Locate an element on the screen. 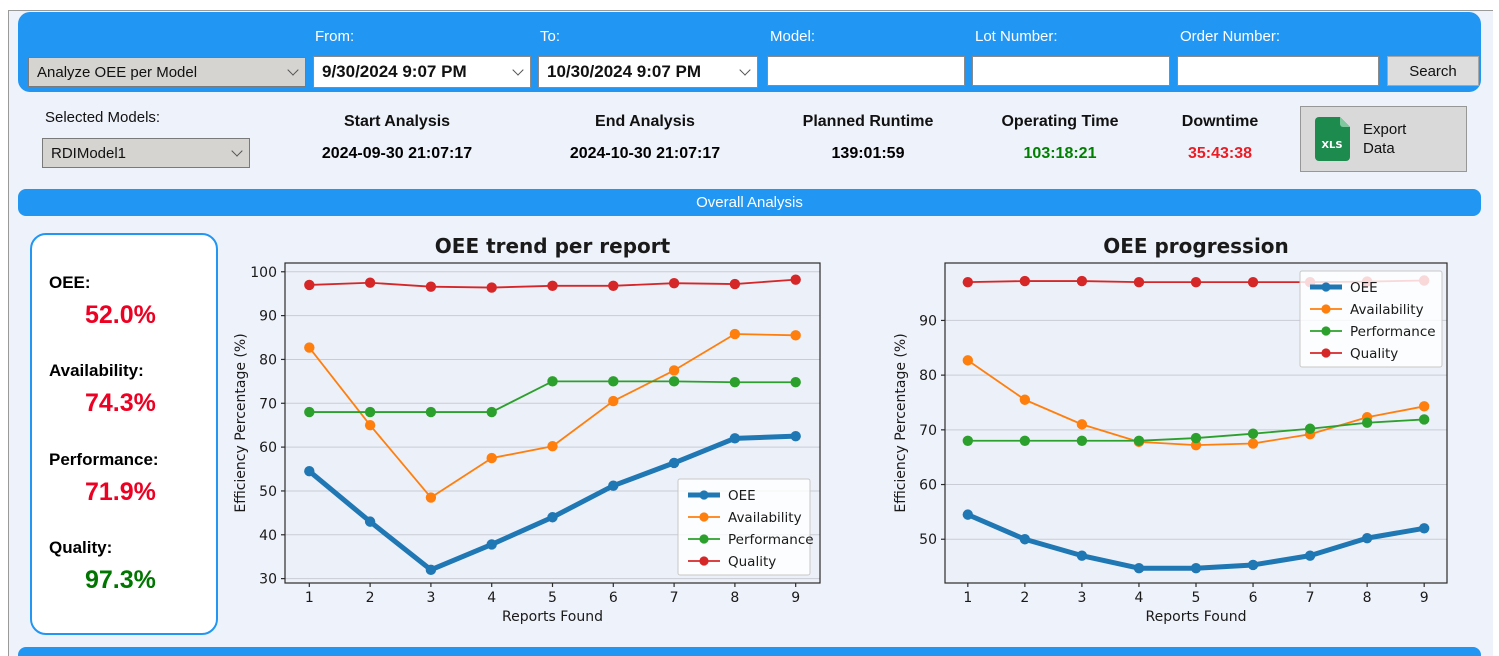 Image resolution: width=1499 pixels, height=656 pixels. svg-text: OEE progression is located at coordinates (1196, 247).